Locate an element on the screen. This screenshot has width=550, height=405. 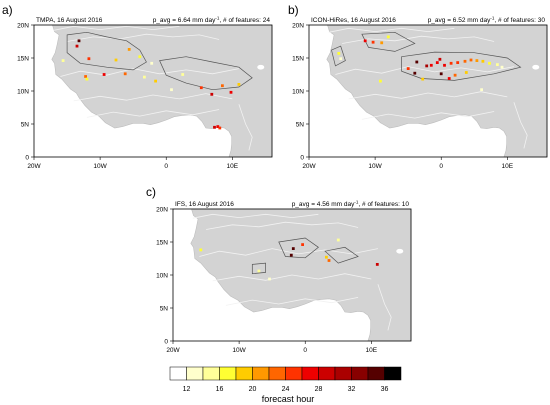
colorbar: 12 16 20 24 28 32 36 is located at coordinates (285, 379).